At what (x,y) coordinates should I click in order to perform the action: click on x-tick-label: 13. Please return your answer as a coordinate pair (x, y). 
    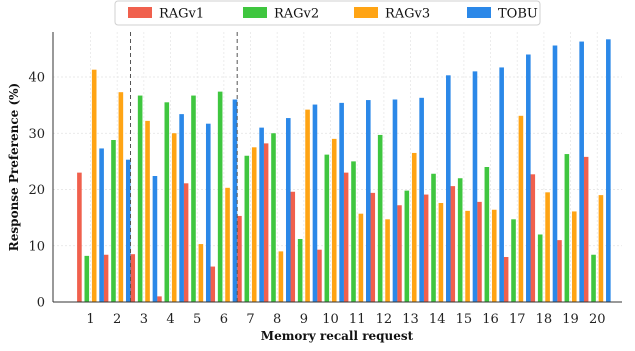
    Looking at the image, I should click on (410, 319).